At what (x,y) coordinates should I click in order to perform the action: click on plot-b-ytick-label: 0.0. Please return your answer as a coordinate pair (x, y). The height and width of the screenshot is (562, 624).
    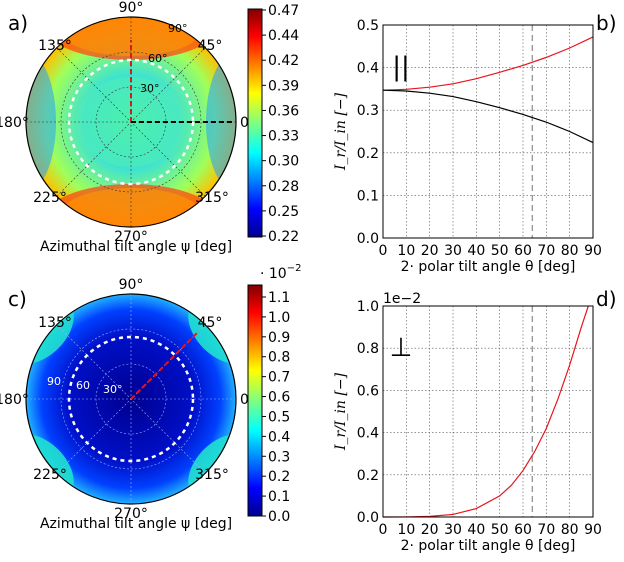
    Looking at the image, I should click on (368, 239).